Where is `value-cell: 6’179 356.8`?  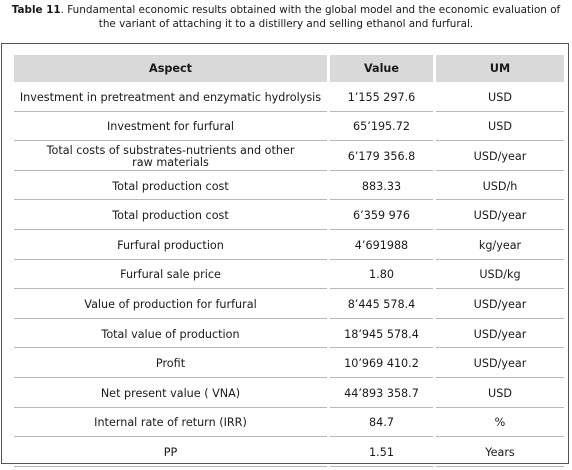 value-cell: 6’179 356.8 is located at coordinates (381, 157).